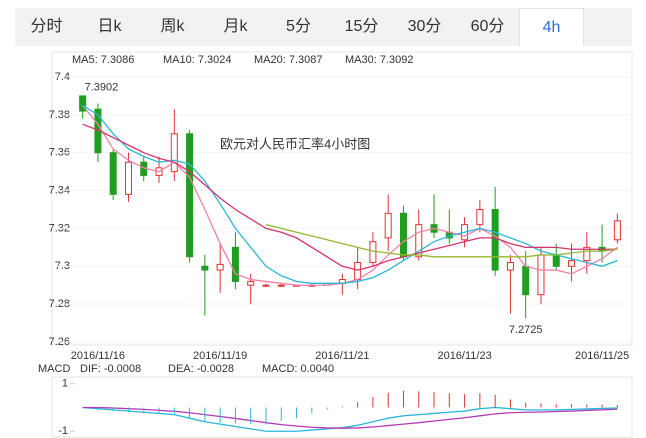 The height and width of the screenshot is (438, 646). What do you see at coordinates (379, 60) in the screenshot?
I see `legend-label: MA30: 7.3092` at bounding box center [379, 60].